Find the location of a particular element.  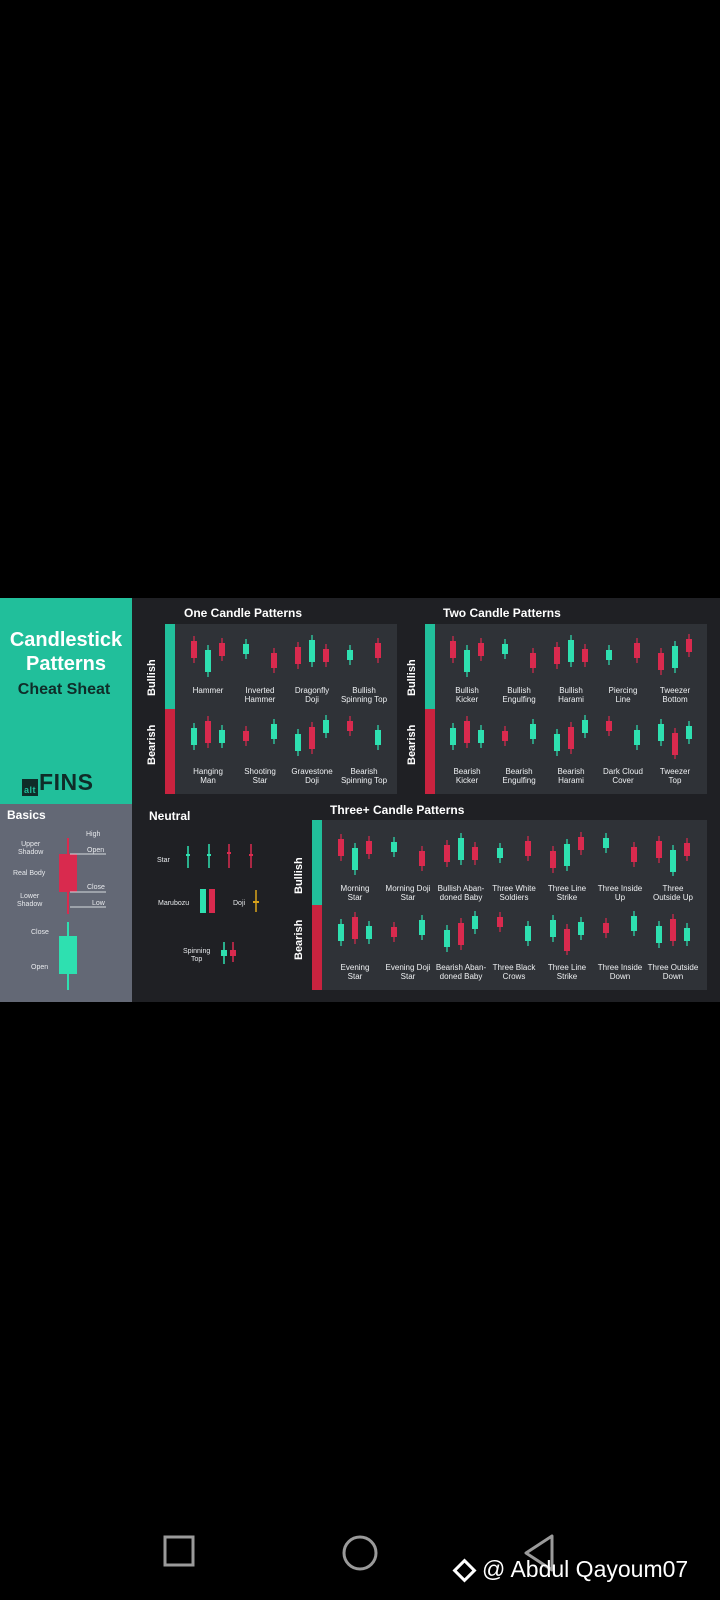

basics-label-upper-shadow: Upper Shadow is located at coordinates (31, 848).